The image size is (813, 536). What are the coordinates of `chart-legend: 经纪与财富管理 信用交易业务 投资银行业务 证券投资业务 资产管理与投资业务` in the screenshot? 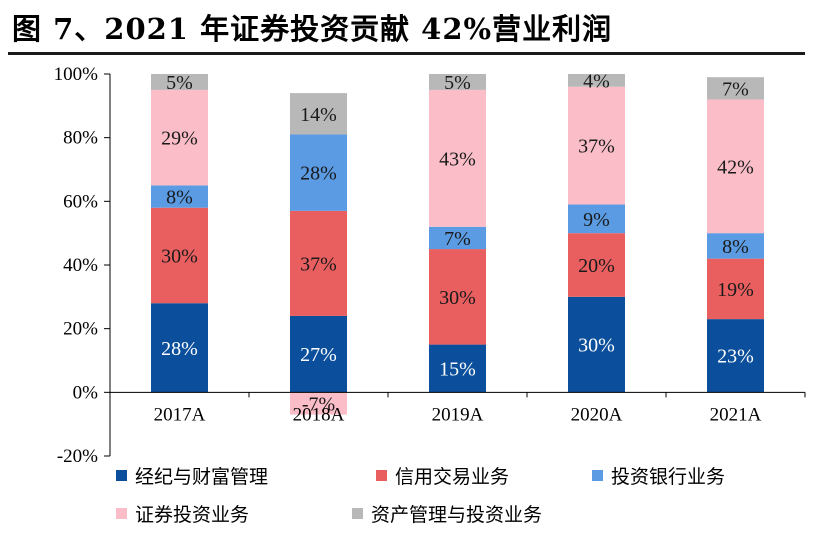 It's located at (455, 496).